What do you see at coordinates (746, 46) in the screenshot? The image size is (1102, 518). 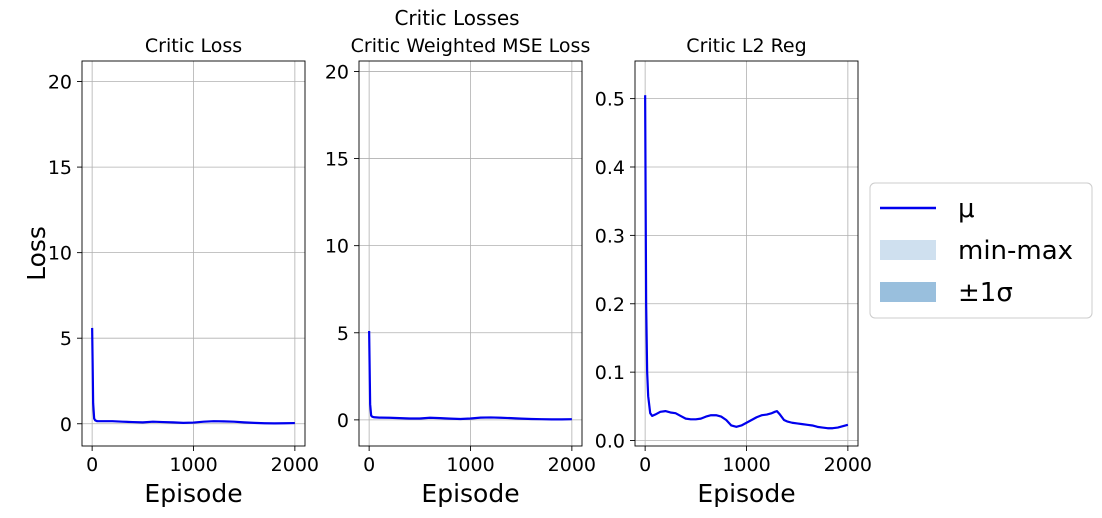 I see `subplot-title: Critic L2 Reg` at bounding box center [746, 46].